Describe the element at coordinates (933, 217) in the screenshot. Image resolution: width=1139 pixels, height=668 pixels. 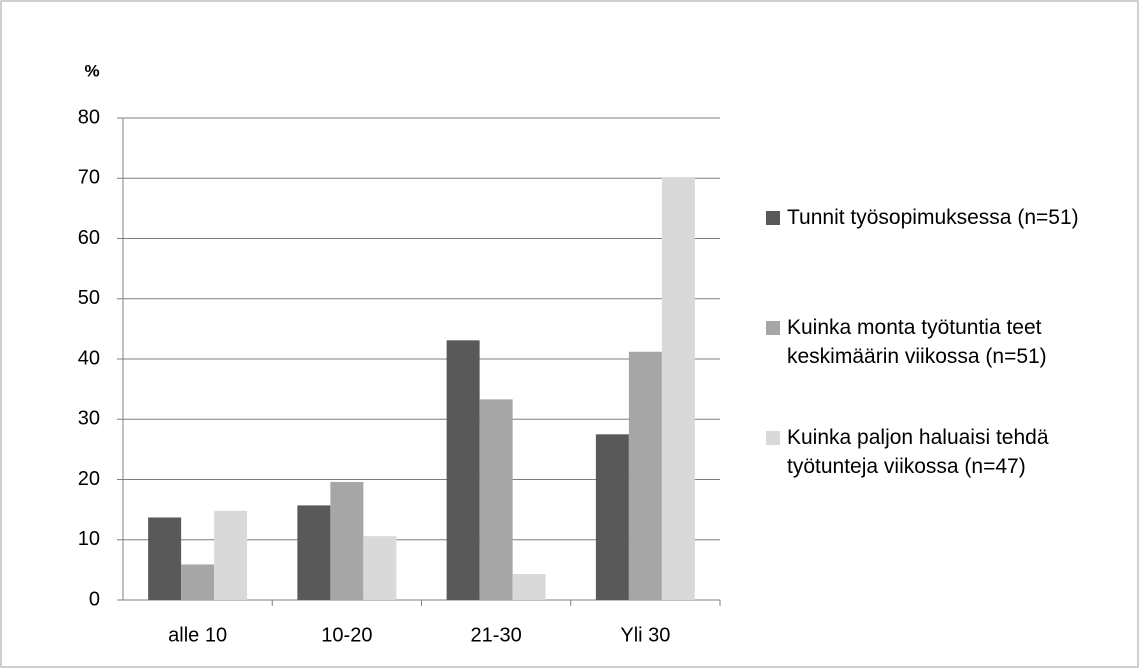
I see `legend-label: Tunnit työsopimuksessa (n=51)` at that location.